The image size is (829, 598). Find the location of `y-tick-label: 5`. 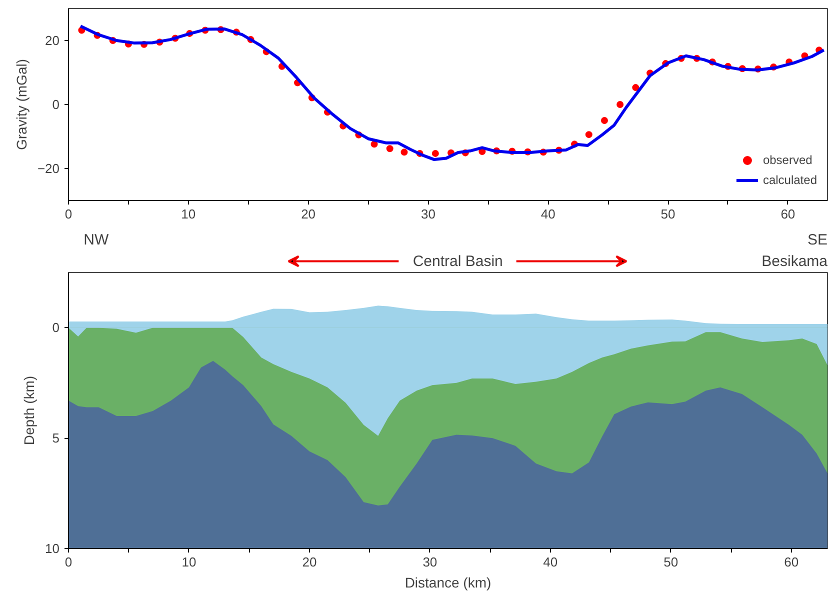

y-tick-label: 5 is located at coordinates (56, 438).